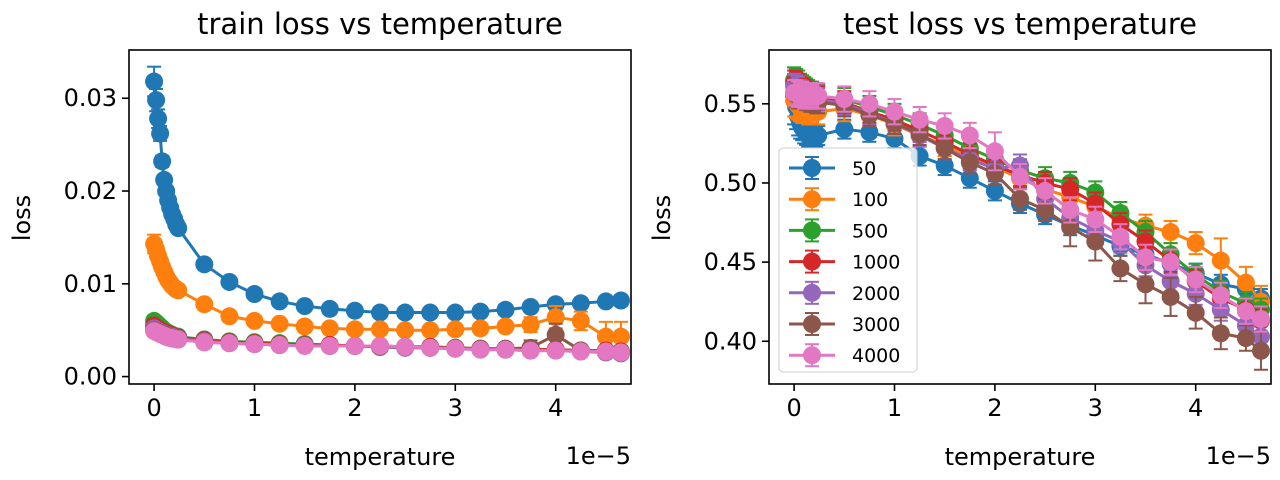 The image size is (1280, 480). I want to click on test-loss-xtick-label: 0, so click(793, 408).